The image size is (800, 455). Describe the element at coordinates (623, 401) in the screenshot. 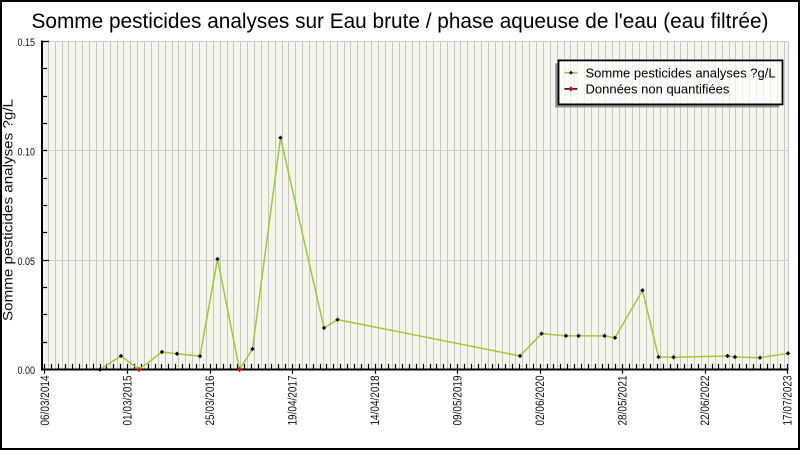

I see `svg-text: 28/05/2021` at that location.